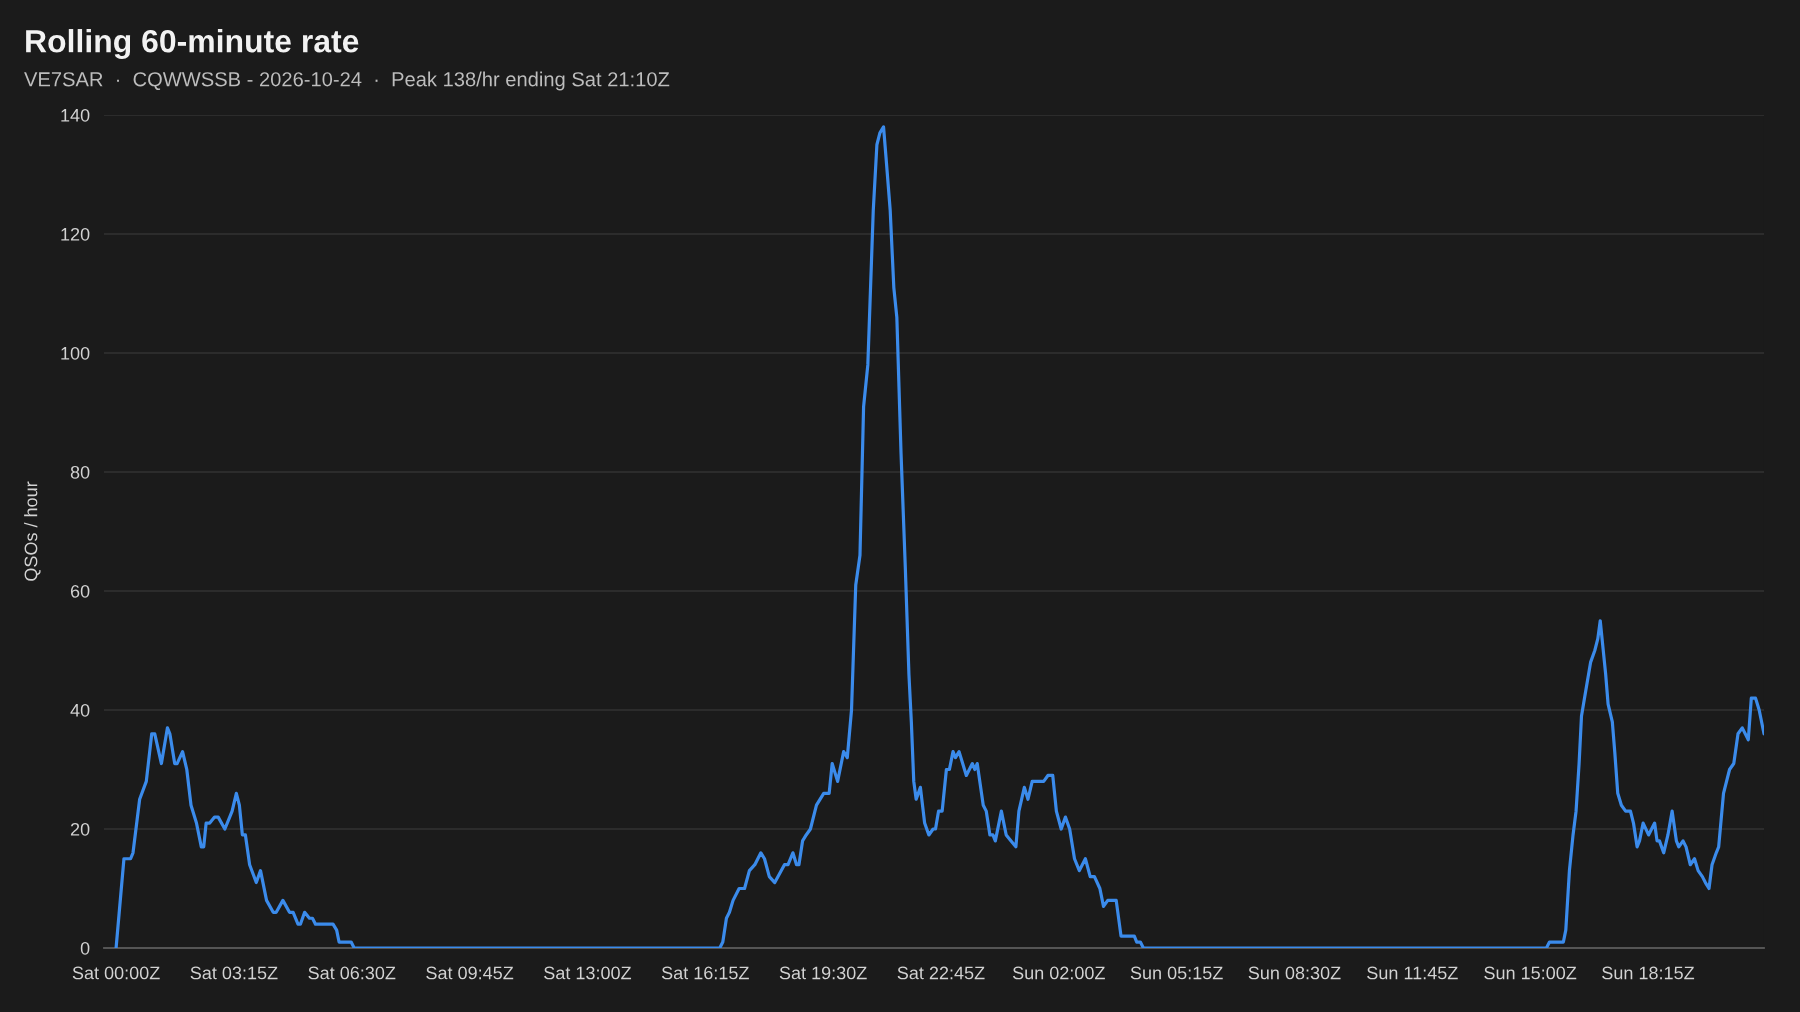  What do you see at coordinates (1530, 973) in the screenshot?
I see `x-tick-label: Sun 15:00Z` at bounding box center [1530, 973].